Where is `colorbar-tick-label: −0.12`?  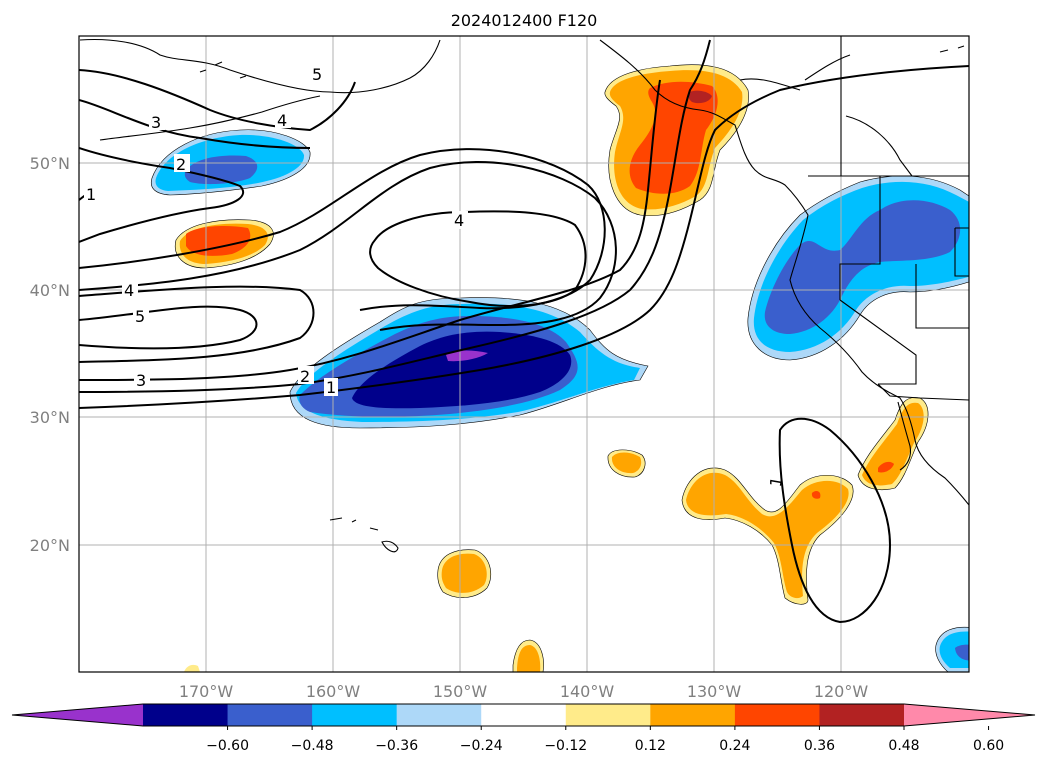
colorbar-tick-label: −0.12 is located at coordinates (565, 746).